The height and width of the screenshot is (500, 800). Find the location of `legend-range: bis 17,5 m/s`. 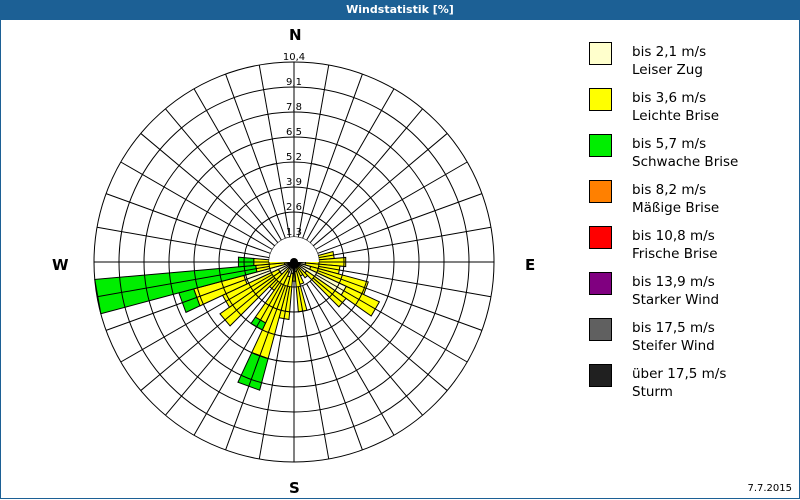

legend-range: bis 17,5 m/s is located at coordinates (673, 328).